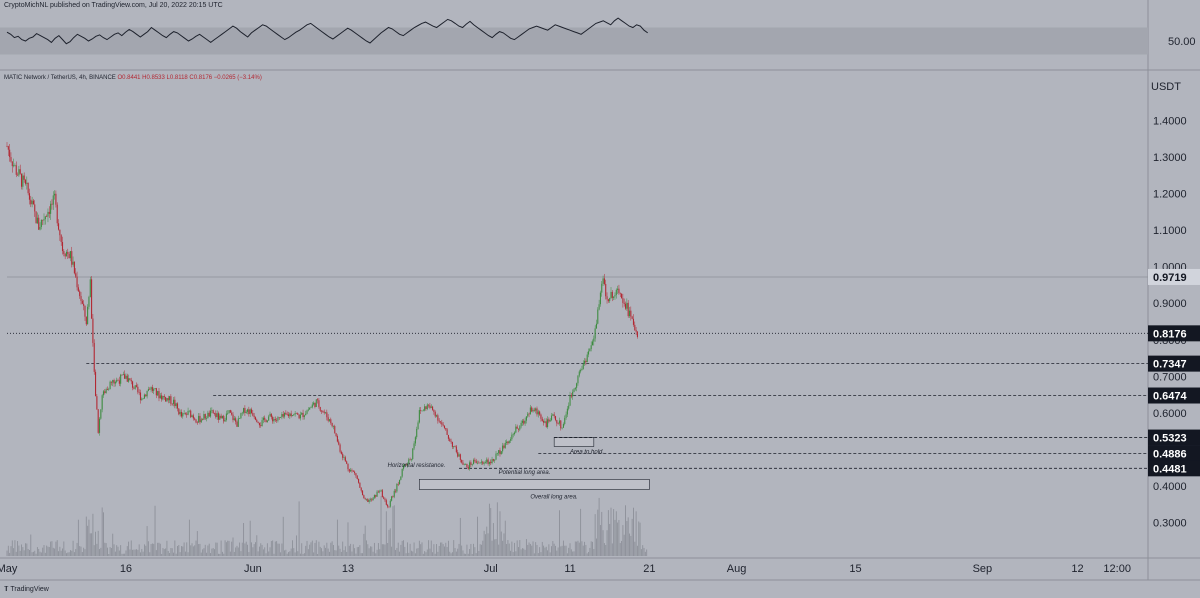 Image resolution: width=1200 pixels, height=598 pixels. What do you see at coordinates (737, 569) in the screenshot?
I see `x-tick-label: Aug` at bounding box center [737, 569].